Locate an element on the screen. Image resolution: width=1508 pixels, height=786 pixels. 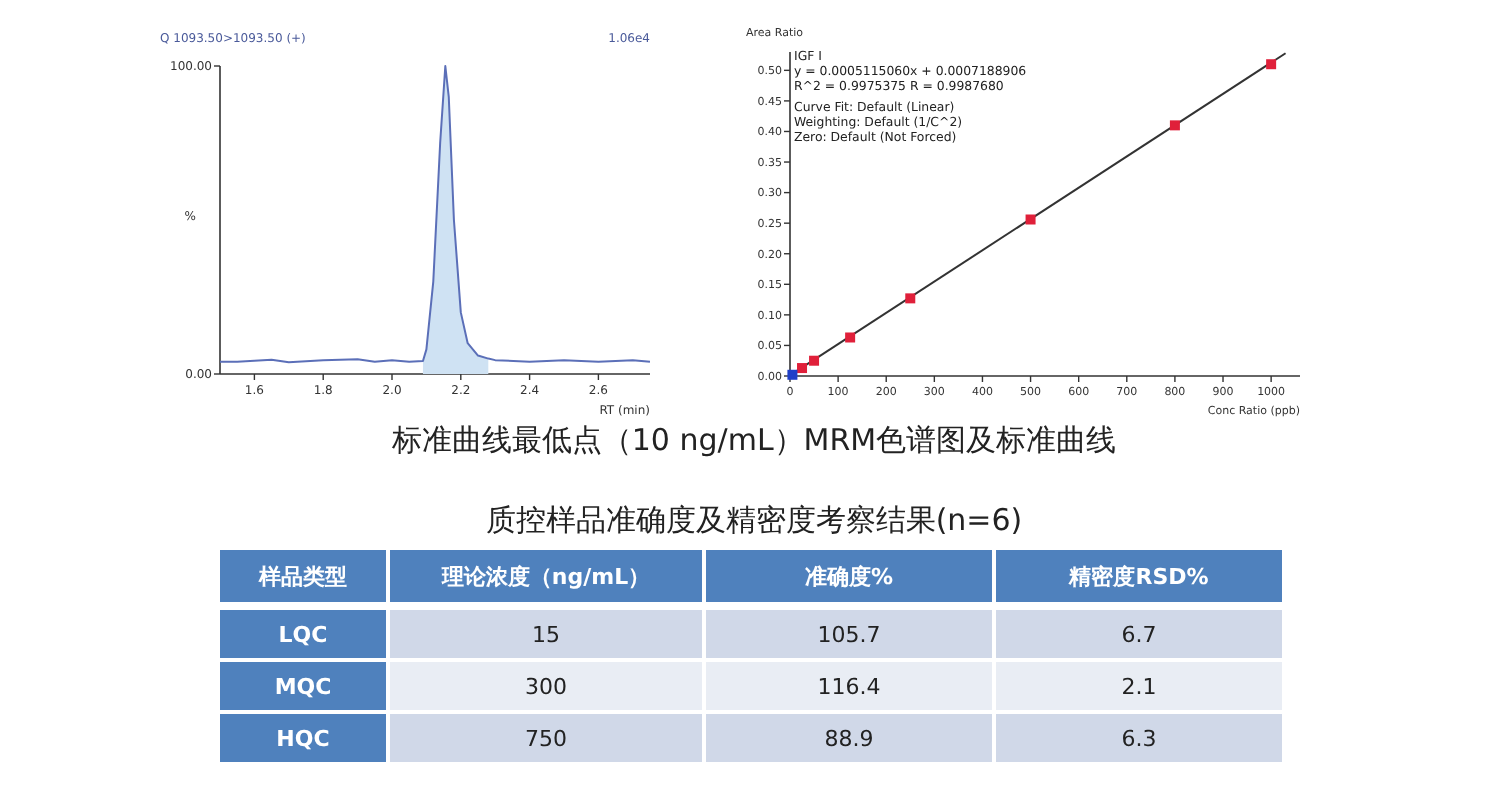
category-label: 准确度% is located at coordinates (849, 577).